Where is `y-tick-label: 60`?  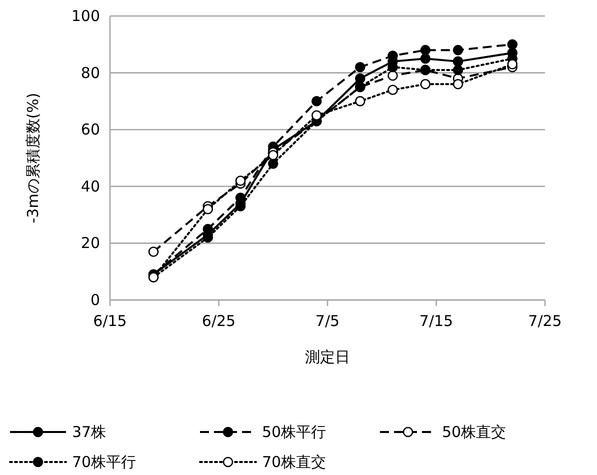 y-tick-label: 60 is located at coordinates (90, 129).